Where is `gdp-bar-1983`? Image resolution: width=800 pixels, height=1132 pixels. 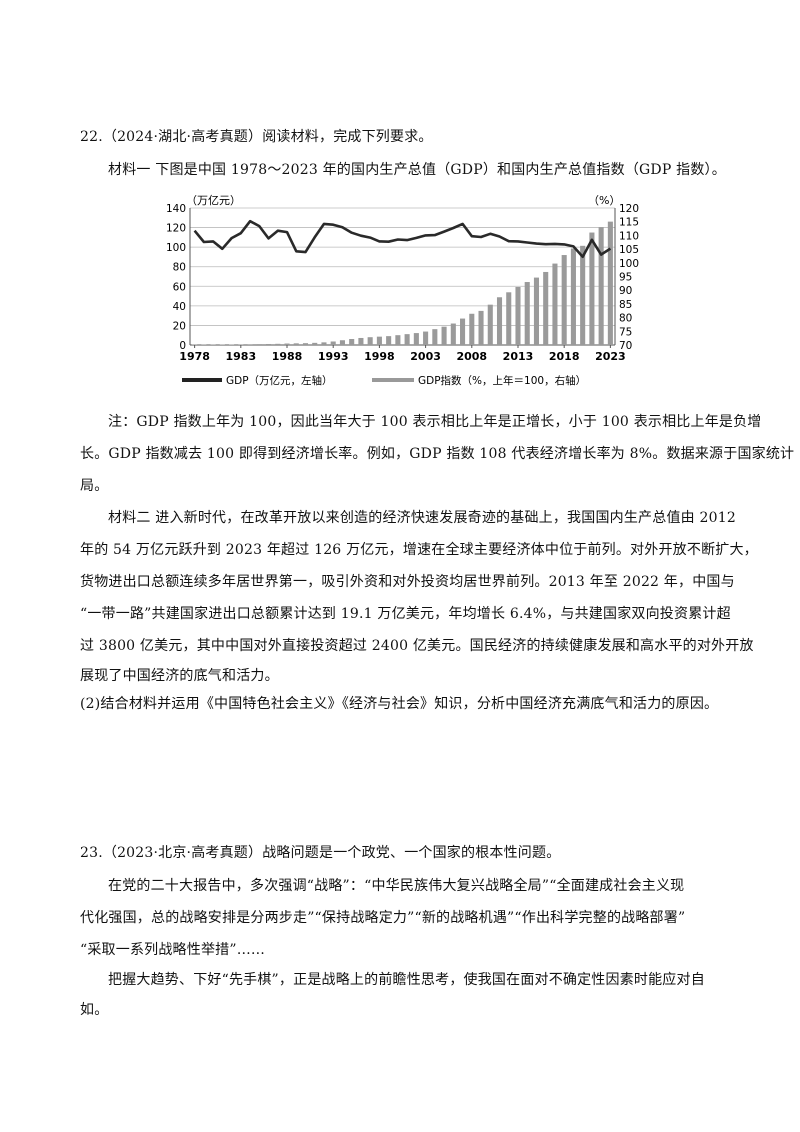
gdp-bar-1983 is located at coordinates (241, 344).